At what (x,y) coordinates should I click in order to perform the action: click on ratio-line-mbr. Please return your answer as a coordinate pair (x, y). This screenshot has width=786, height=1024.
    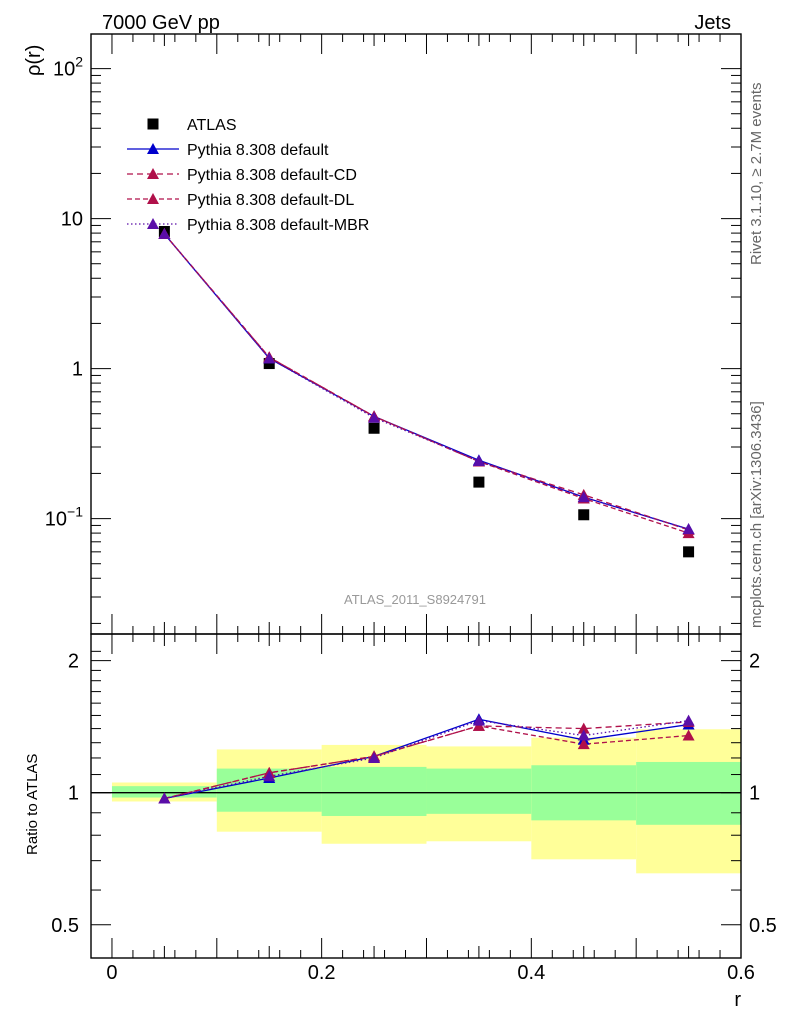
    Looking at the image, I should click on (426, 759).